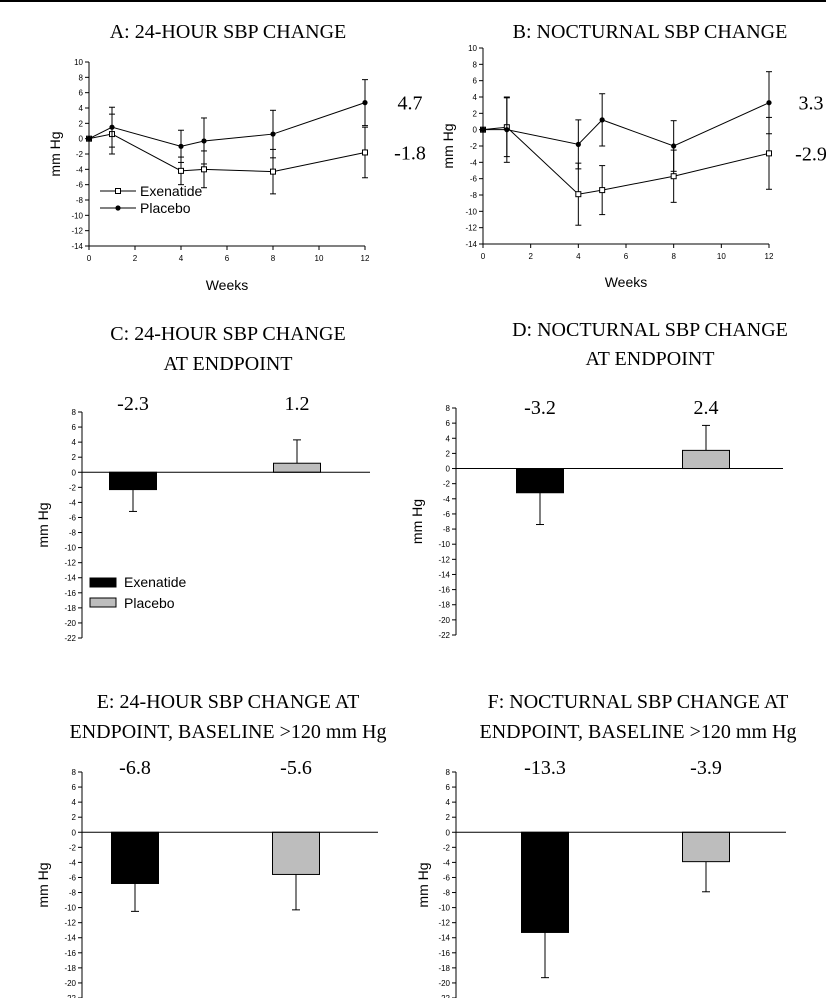 The width and height of the screenshot is (826, 998). What do you see at coordinates (626, 160) in the screenshot?
I see `series-line-exenatide` at bounding box center [626, 160].